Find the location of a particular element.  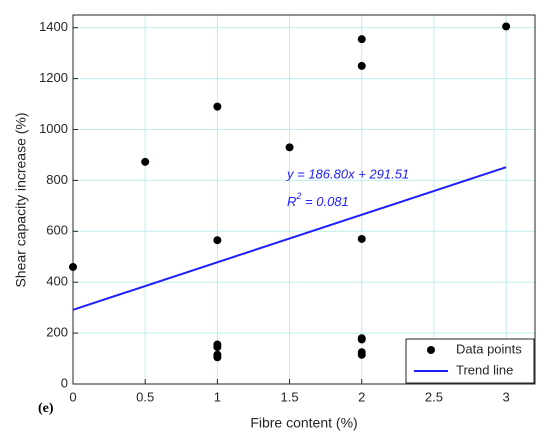

y-tick-label: 600 is located at coordinates (57, 230).